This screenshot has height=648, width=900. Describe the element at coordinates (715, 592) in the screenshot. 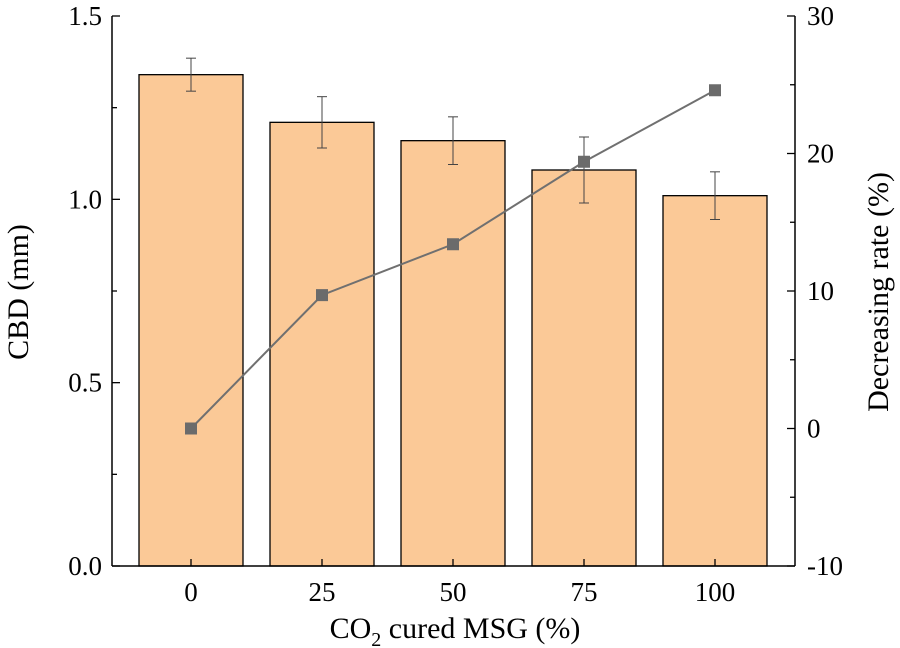

I see `x-tick-label: 100` at that location.